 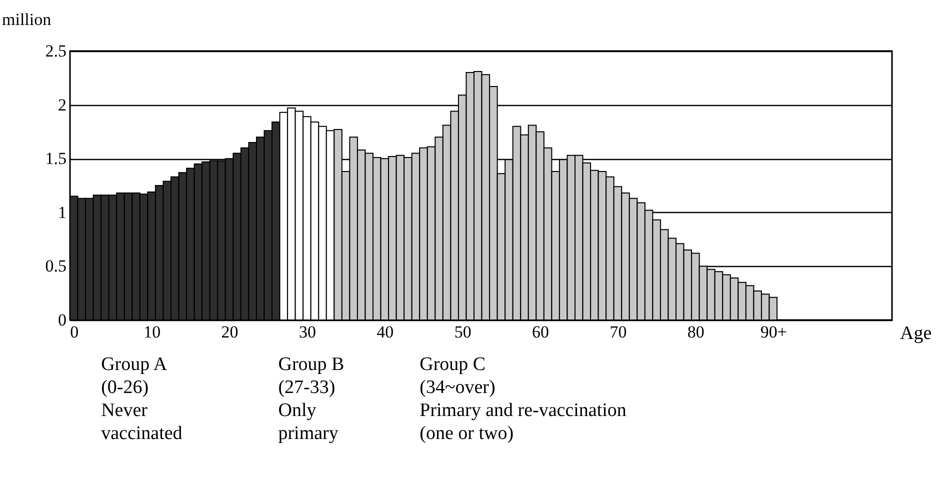 I want to click on x-tick-label: 50, so click(x=463, y=332).